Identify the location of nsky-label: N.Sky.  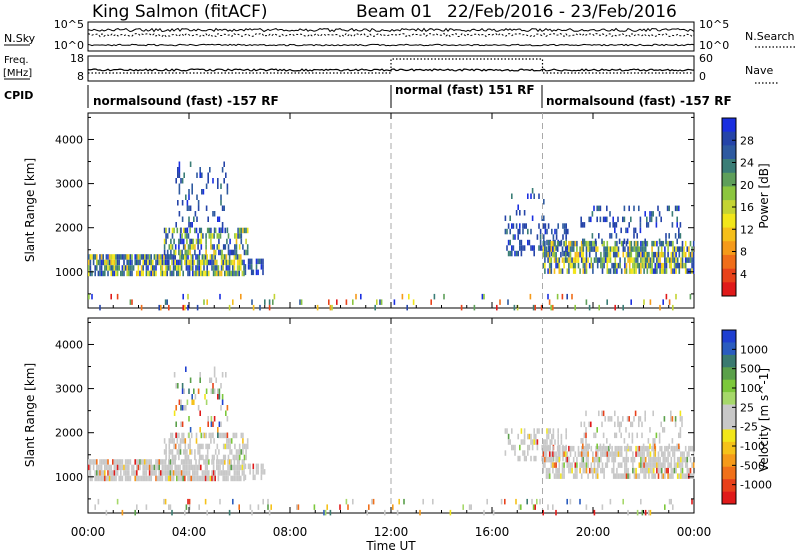
(20, 38).